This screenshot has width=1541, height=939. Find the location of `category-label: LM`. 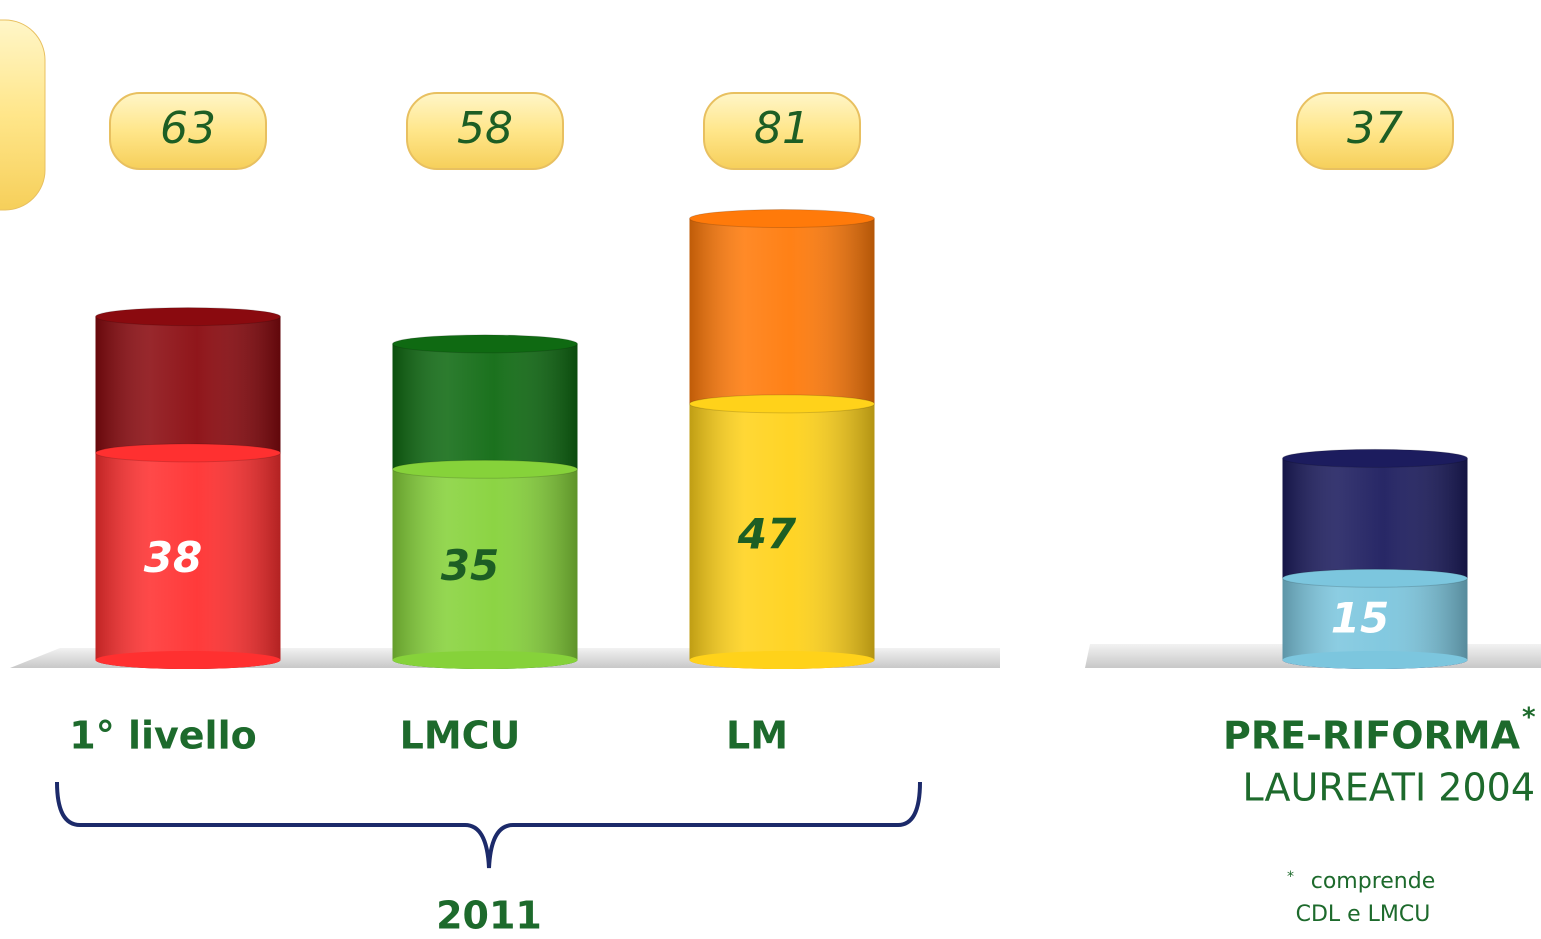

category-label: LM is located at coordinates (757, 736).